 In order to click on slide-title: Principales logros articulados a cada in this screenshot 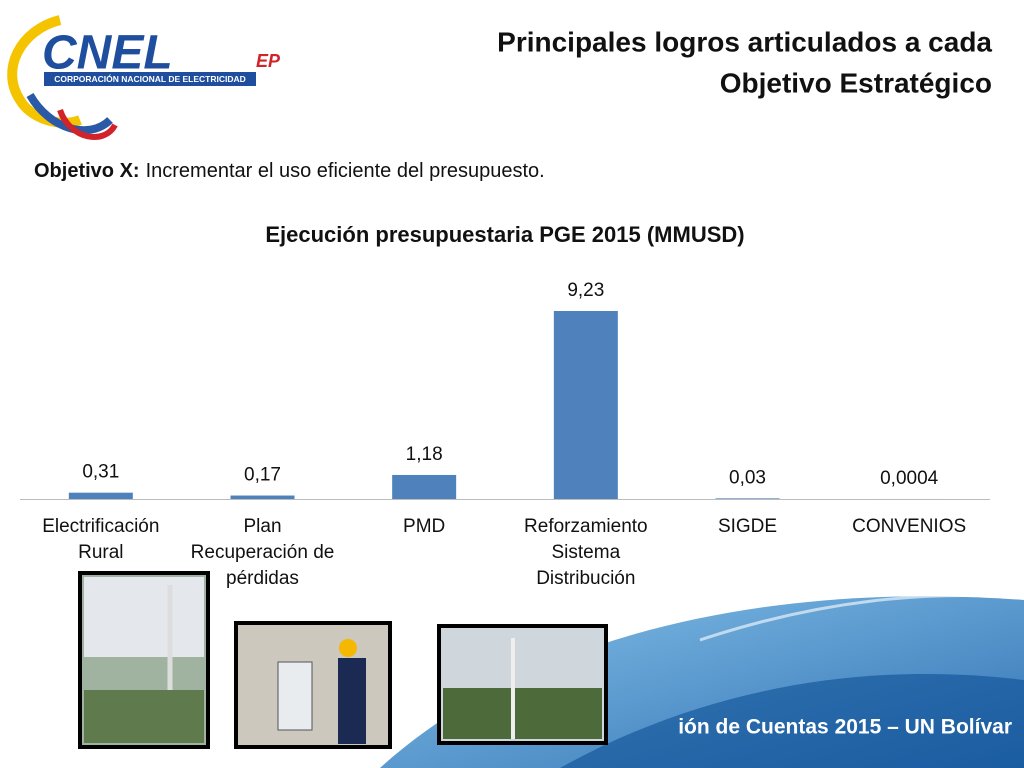, I will do `click(744, 41)`.